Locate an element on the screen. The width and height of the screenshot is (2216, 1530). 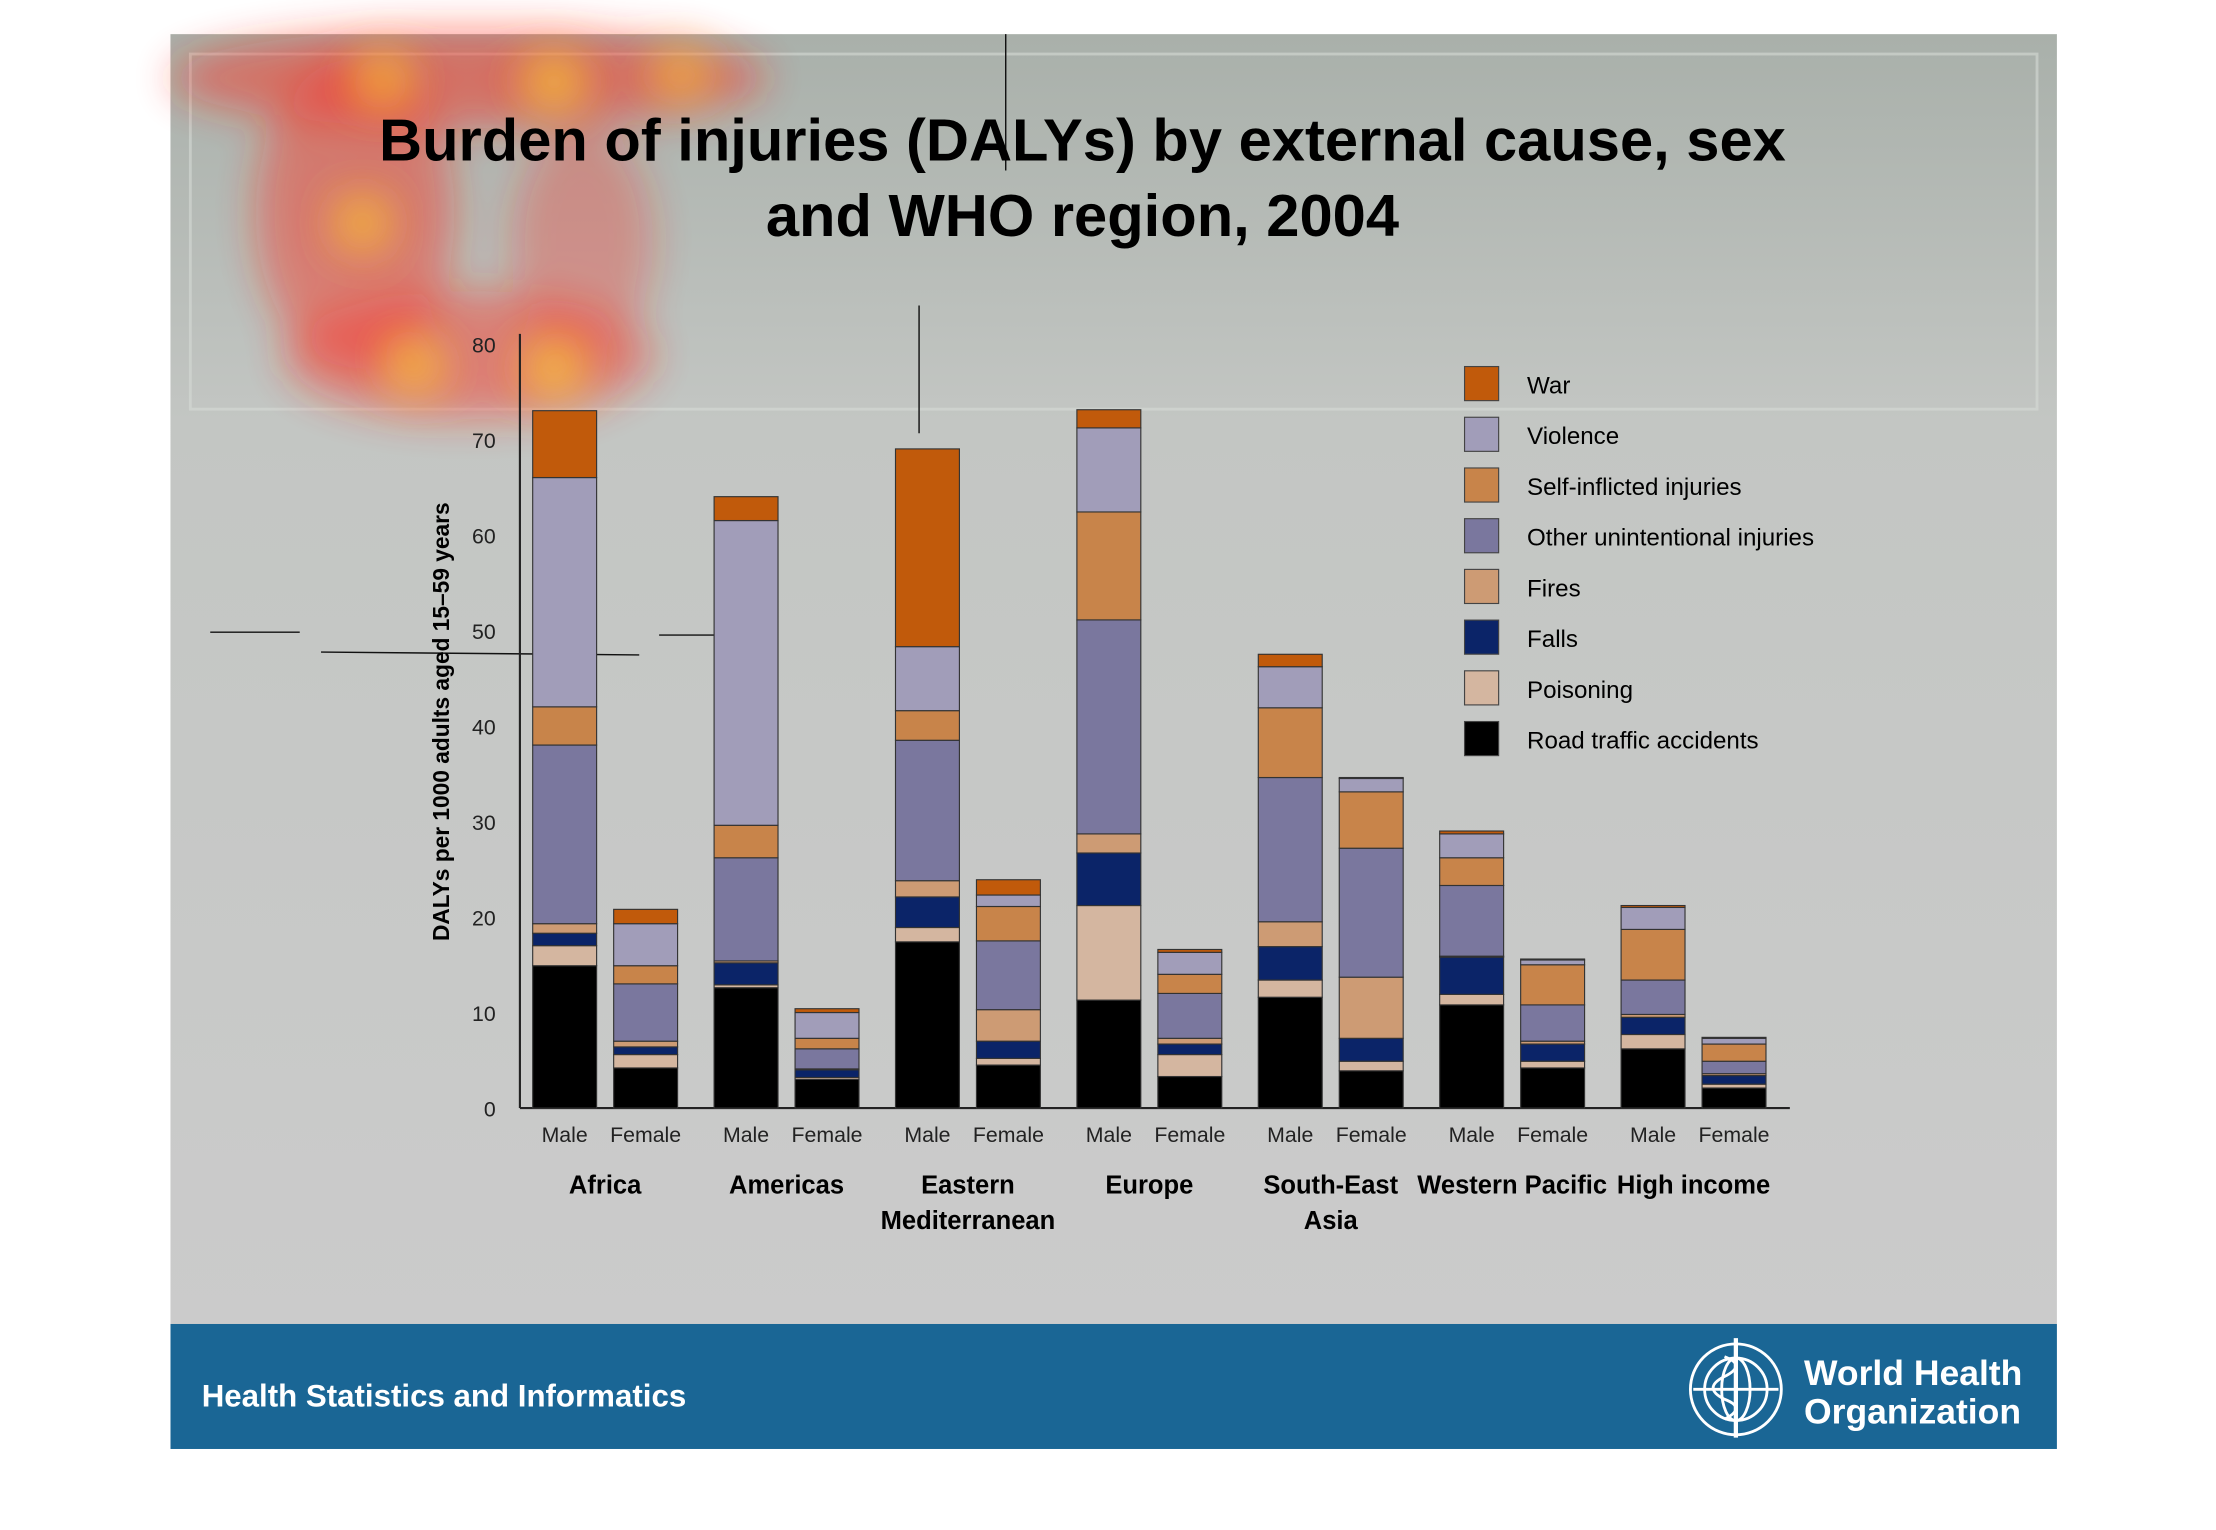
legend-label: Fires is located at coordinates (1554, 588).